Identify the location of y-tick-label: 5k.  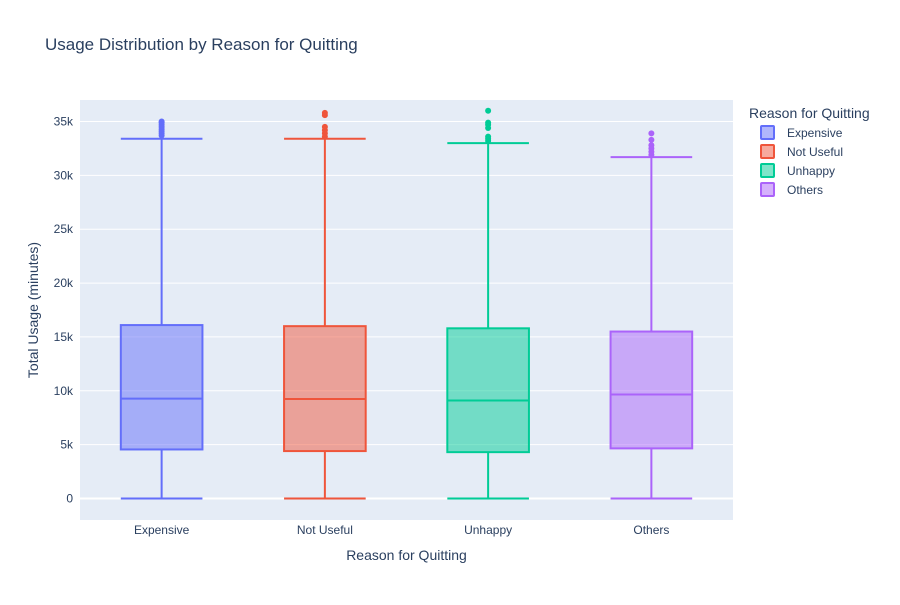
(67, 445).